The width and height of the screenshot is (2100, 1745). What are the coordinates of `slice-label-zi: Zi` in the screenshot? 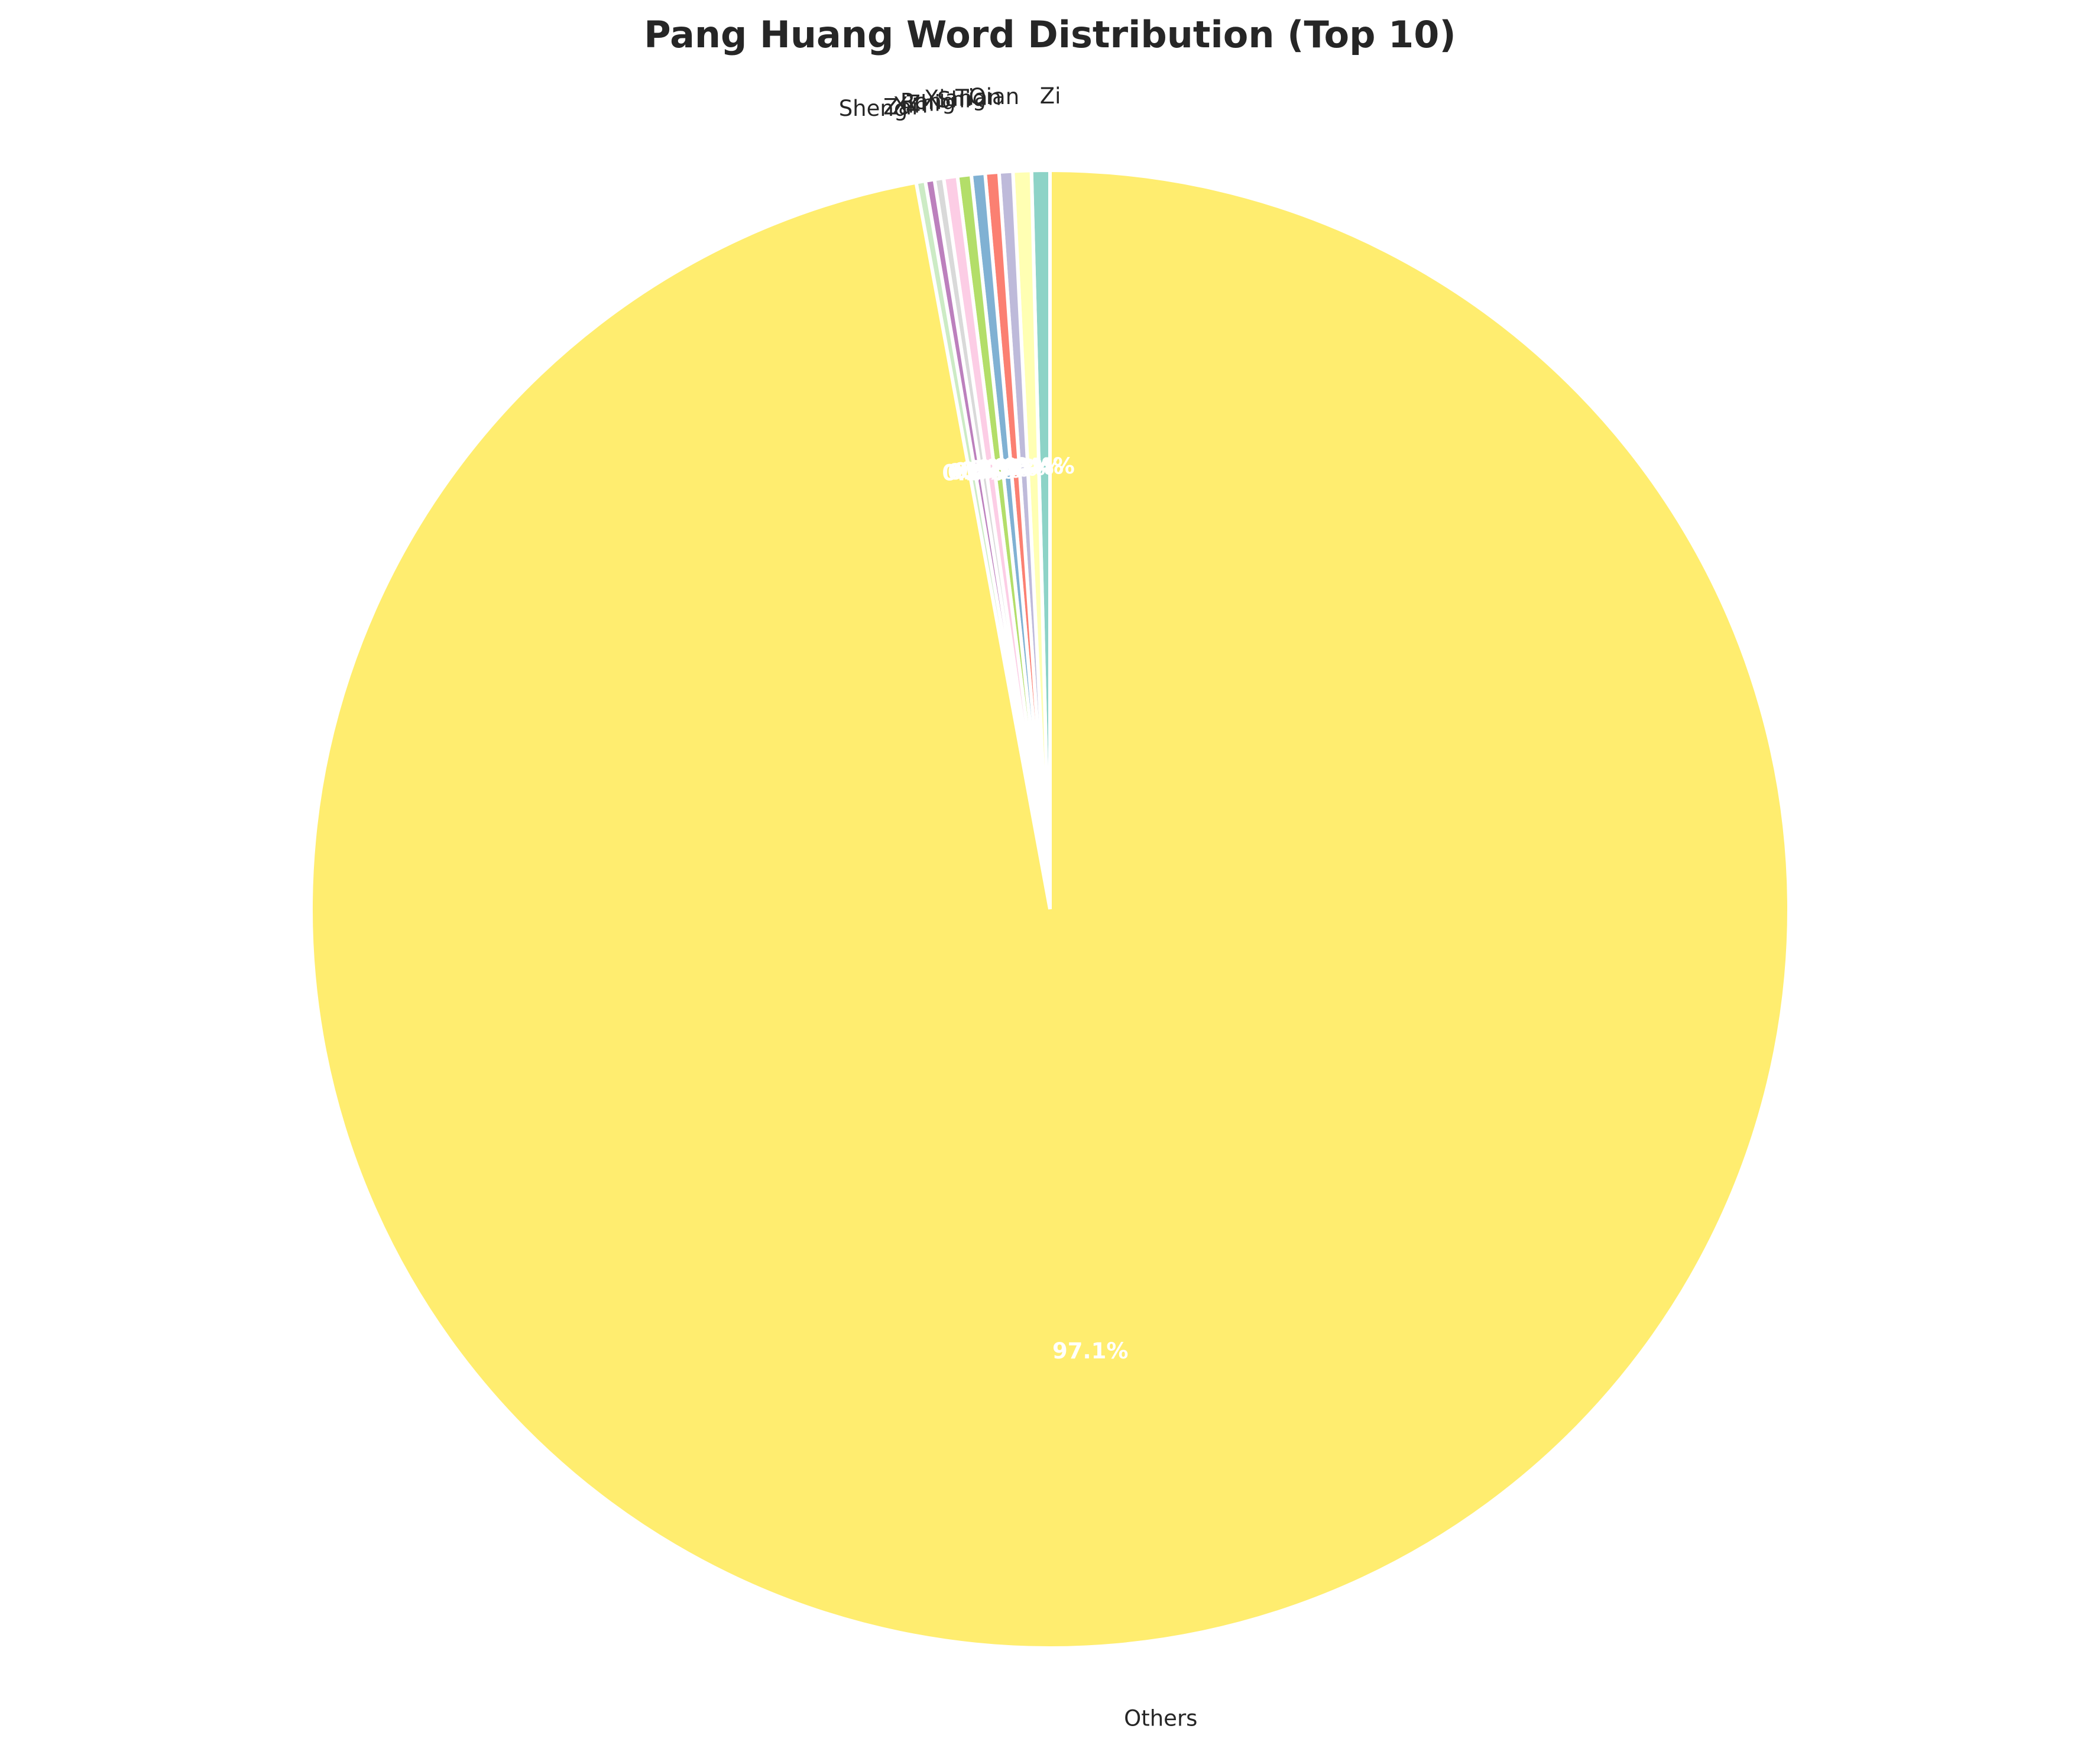 It's located at (1050, 96).